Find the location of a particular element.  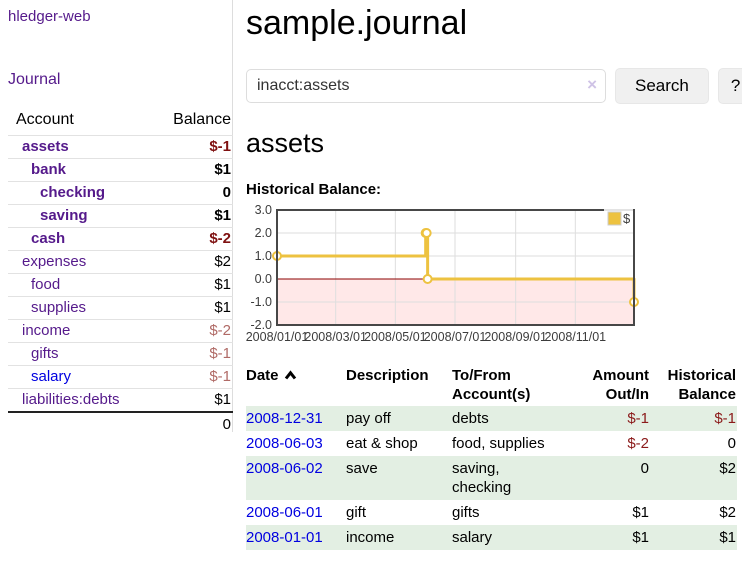

register-date-cell: 2008-06-03 is located at coordinates (296, 443).